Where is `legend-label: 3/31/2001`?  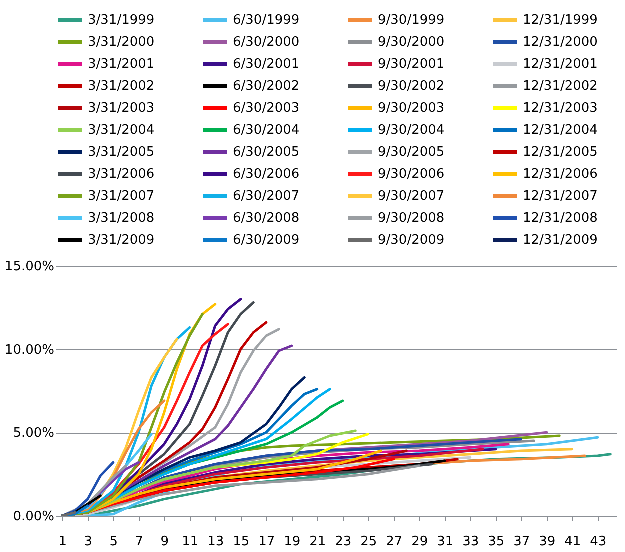 legend-label: 3/31/2001 is located at coordinates (121, 64).